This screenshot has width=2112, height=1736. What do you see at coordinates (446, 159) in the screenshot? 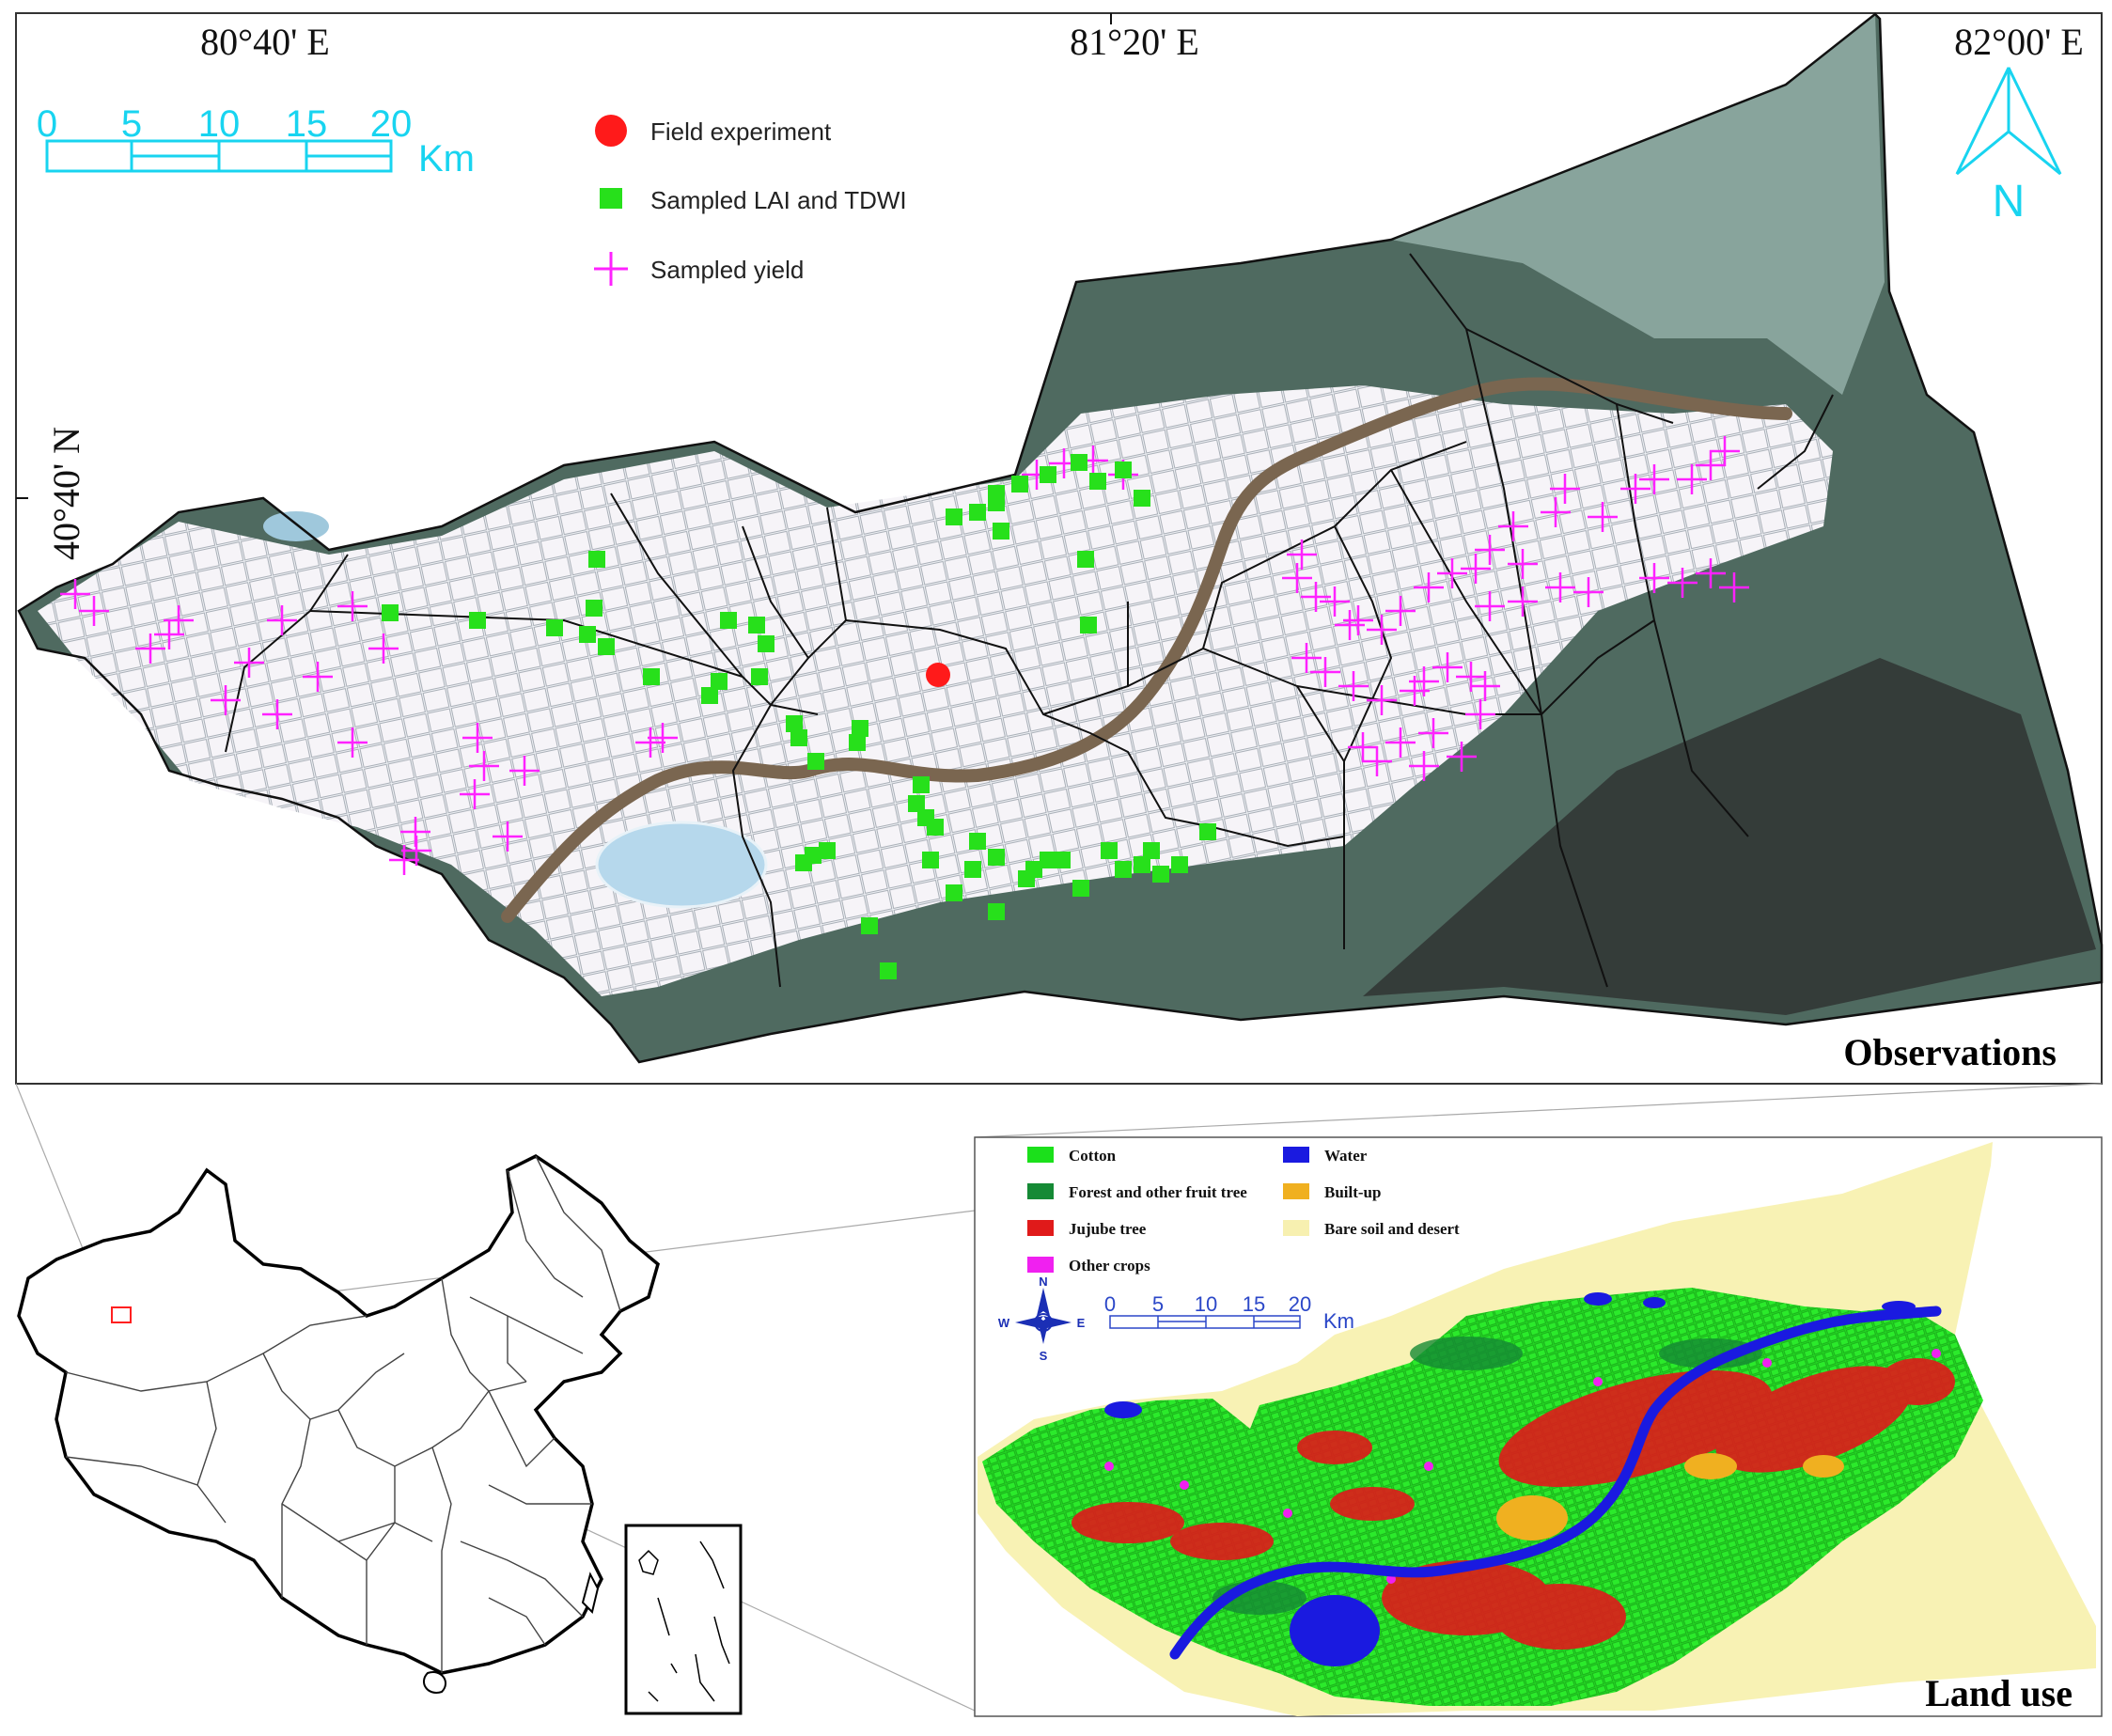
I see `scale-unit: Km` at bounding box center [446, 159].